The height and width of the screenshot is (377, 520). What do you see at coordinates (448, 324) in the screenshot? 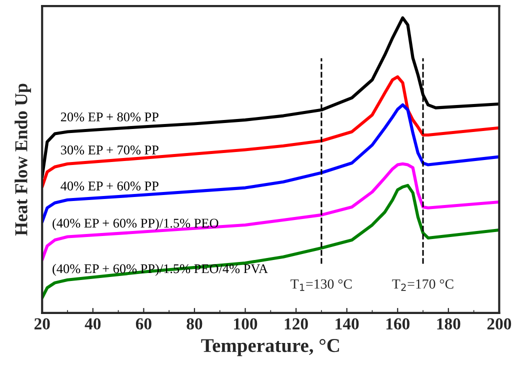
I see `x-tick-label: 180` at bounding box center [448, 324].